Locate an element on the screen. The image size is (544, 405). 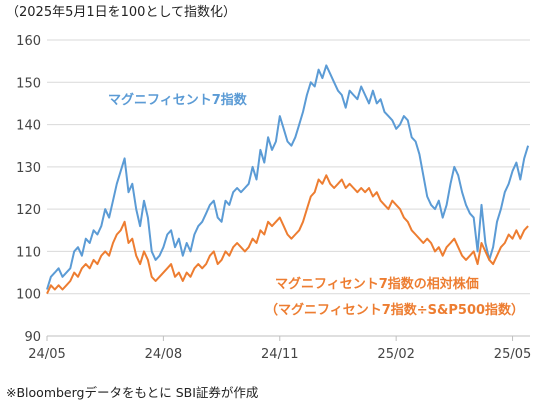
series-label-relative: マグニフィセント7指数の相対株価 is located at coordinates (377, 284).